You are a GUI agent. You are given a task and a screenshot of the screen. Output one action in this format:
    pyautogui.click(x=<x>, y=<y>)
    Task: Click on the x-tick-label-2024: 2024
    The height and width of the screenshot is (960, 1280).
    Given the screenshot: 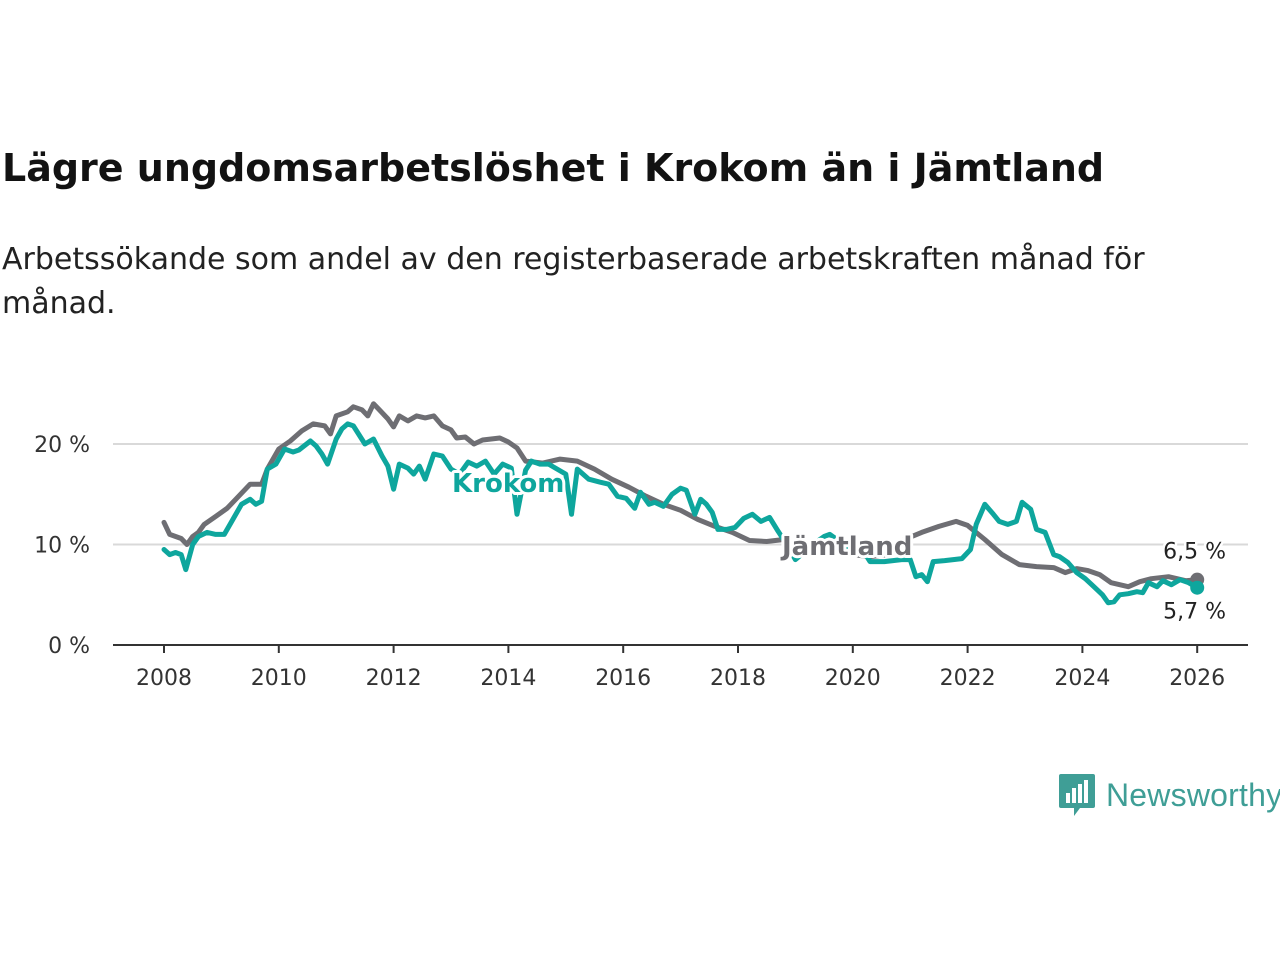 What is the action you would take?
    pyautogui.click(x=1082, y=678)
    